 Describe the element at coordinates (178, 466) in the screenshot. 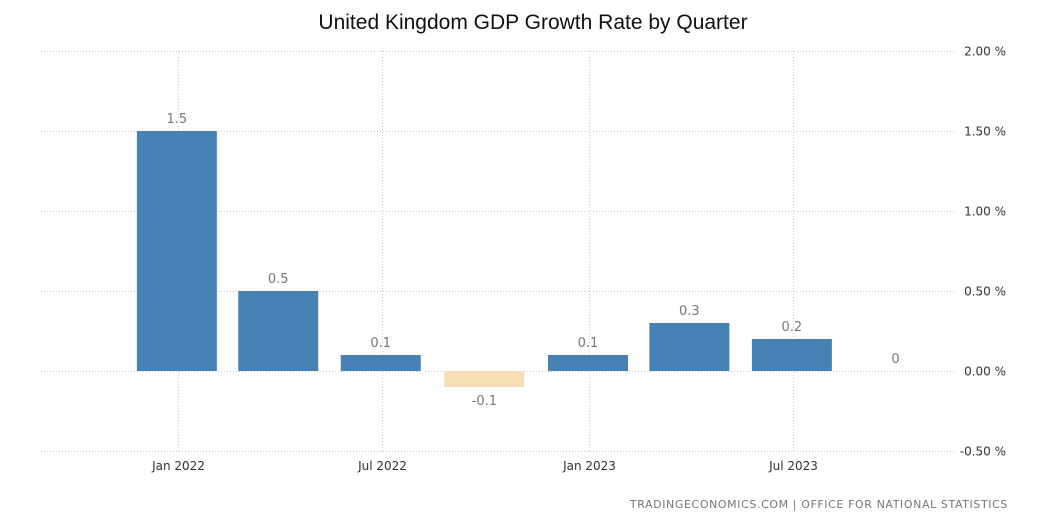

I see `x-tick-label: Jan 2022` at that location.